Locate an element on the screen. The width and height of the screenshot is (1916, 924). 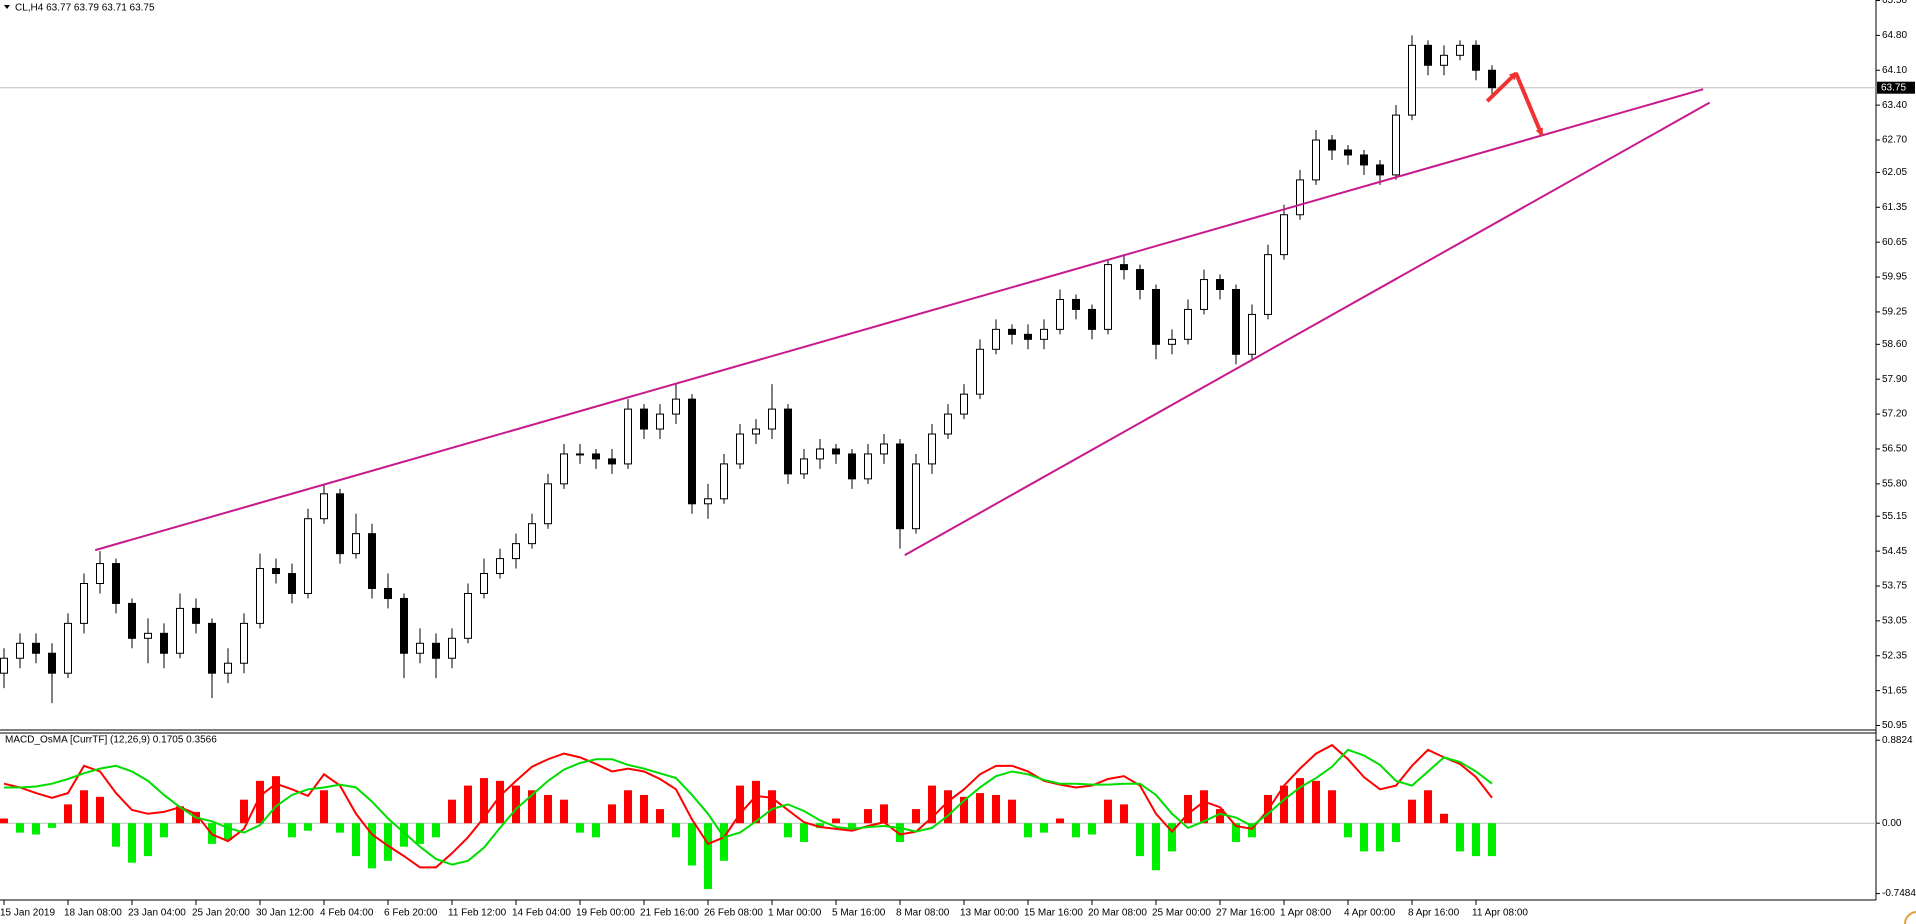
y-tick-label: 50.95 is located at coordinates (1894, 725).